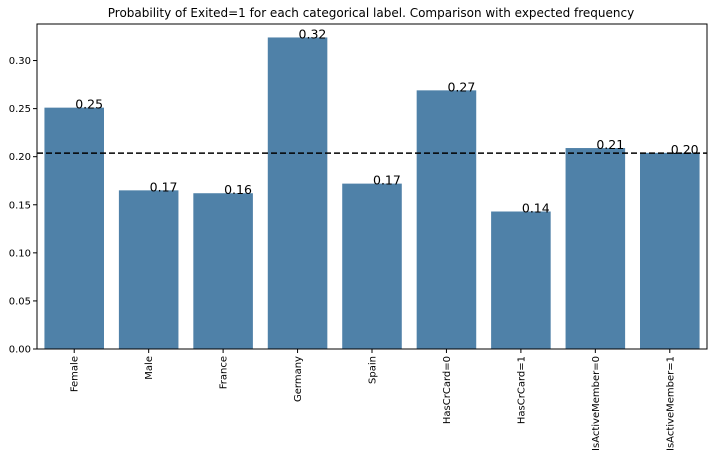 This screenshot has height=462, width=713. Describe the element at coordinates (596, 403) in the screenshot. I see `x-tick-label: IsActiveMember=0` at that location.